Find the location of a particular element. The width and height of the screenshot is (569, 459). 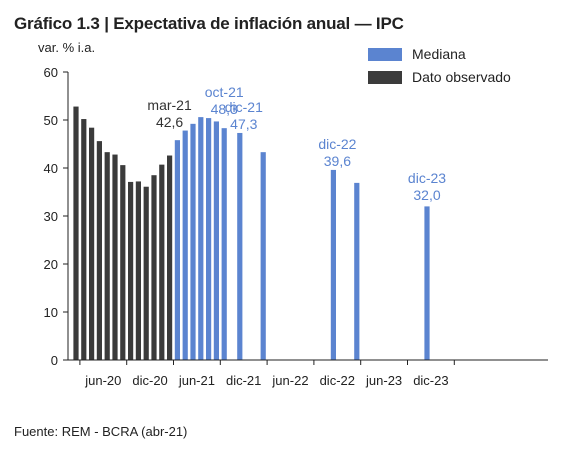

x-tick-label: dic-22 is located at coordinates (337, 380).